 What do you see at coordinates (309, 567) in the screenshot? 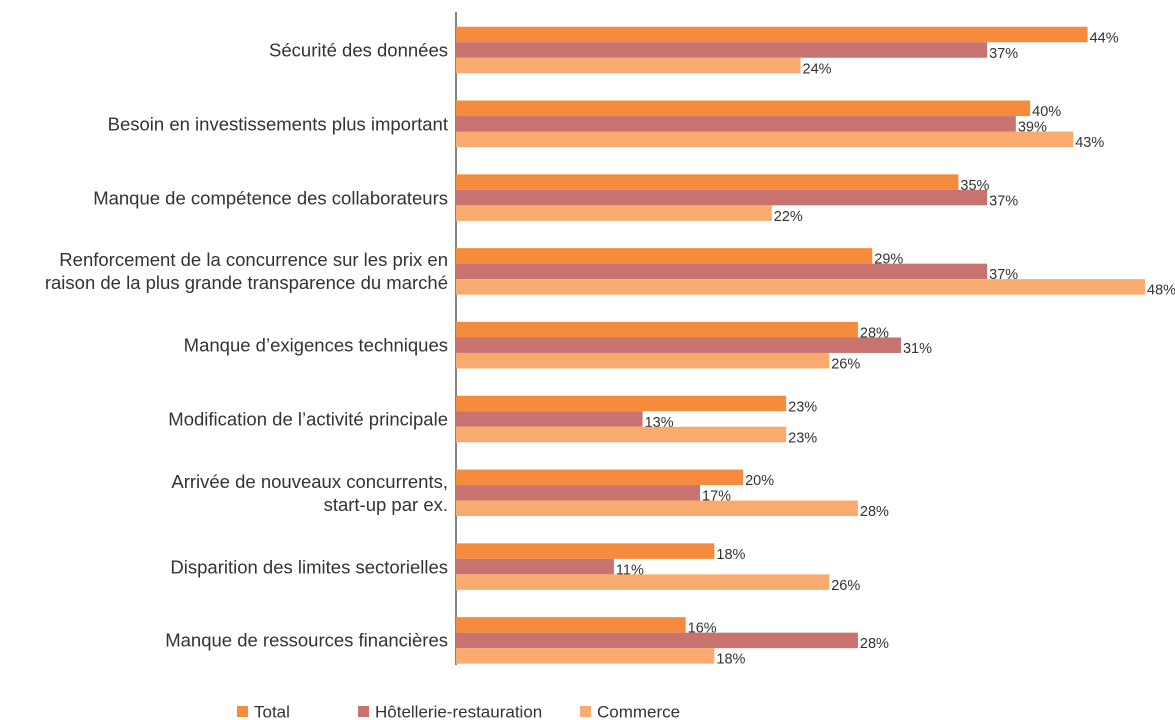
I see `category-label: Disparition des limites sectorielles` at bounding box center [309, 567].